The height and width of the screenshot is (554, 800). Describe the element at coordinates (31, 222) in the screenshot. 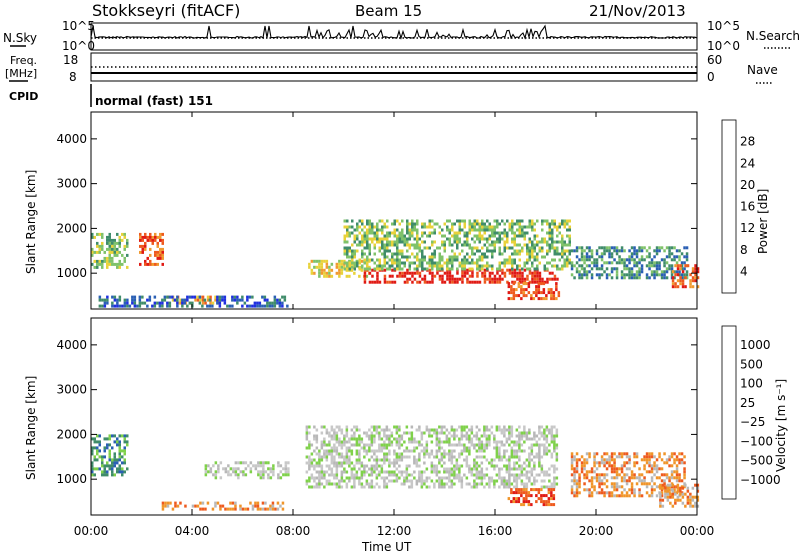

I see `power-ylabel: Slant Range [km]` at that location.